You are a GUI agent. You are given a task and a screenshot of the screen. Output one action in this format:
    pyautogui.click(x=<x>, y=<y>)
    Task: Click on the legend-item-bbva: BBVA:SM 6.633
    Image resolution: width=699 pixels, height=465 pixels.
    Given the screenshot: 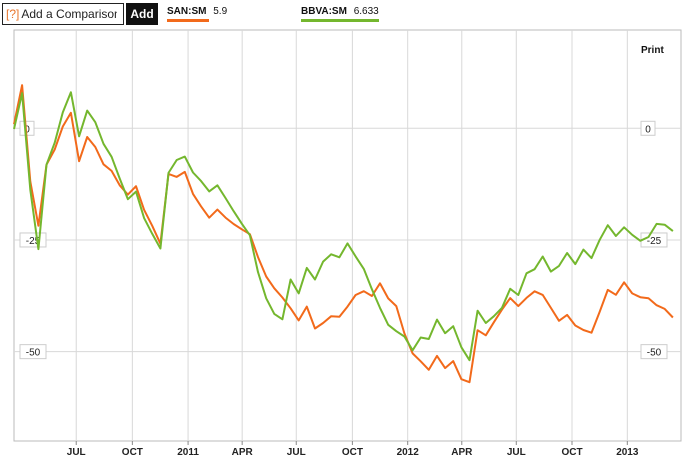 What is the action you would take?
    pyautogui.click(x=340, y=14)
    